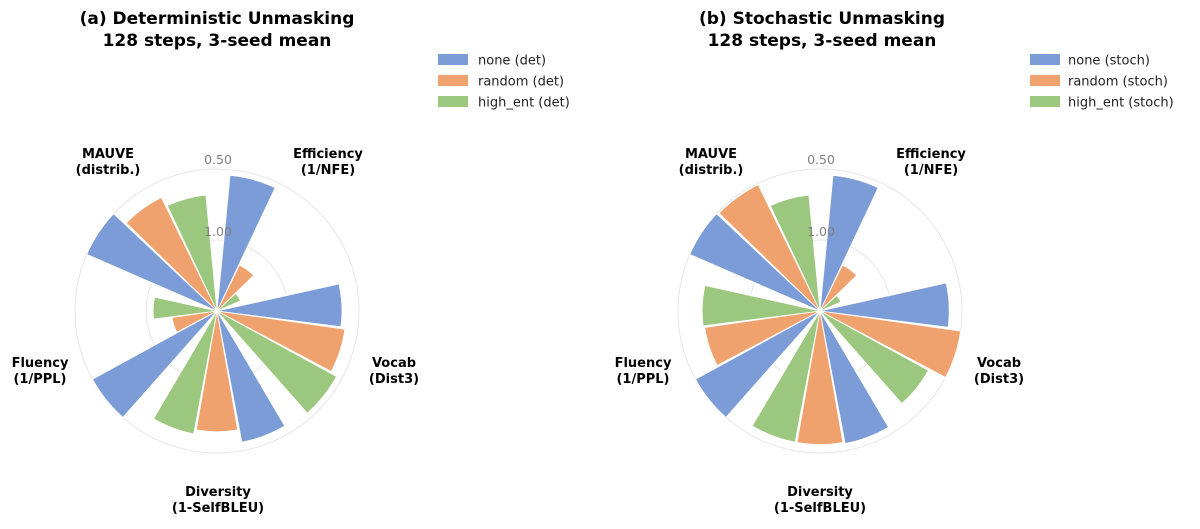 This screenshot has width=1200, height=529. Describe the element at coordinates (762, 338) in the screenshot. I see `bar-random-stoch--3` at that location.